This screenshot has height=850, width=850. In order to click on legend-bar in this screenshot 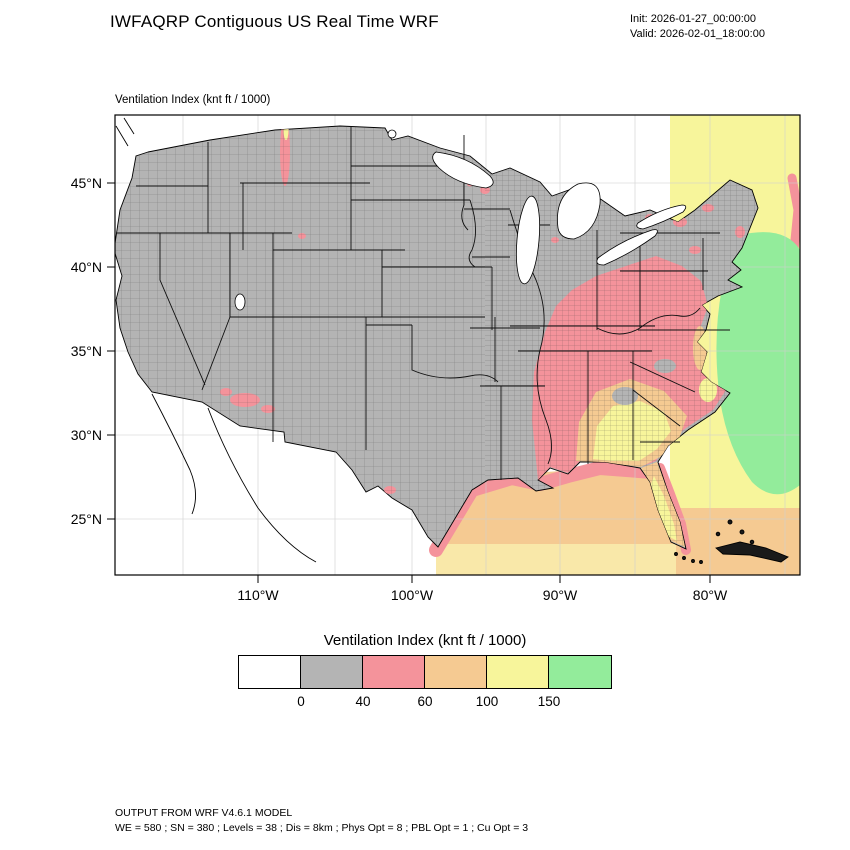, I will do `click(425, 672)`.